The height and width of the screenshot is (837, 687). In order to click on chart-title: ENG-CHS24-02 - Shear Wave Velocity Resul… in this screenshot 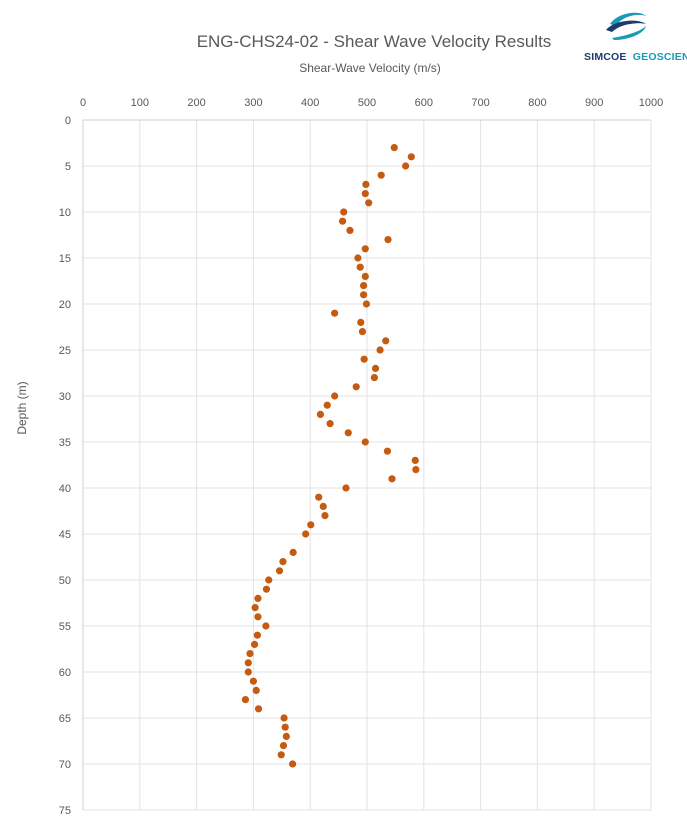, I will do `click(374, 41)`.